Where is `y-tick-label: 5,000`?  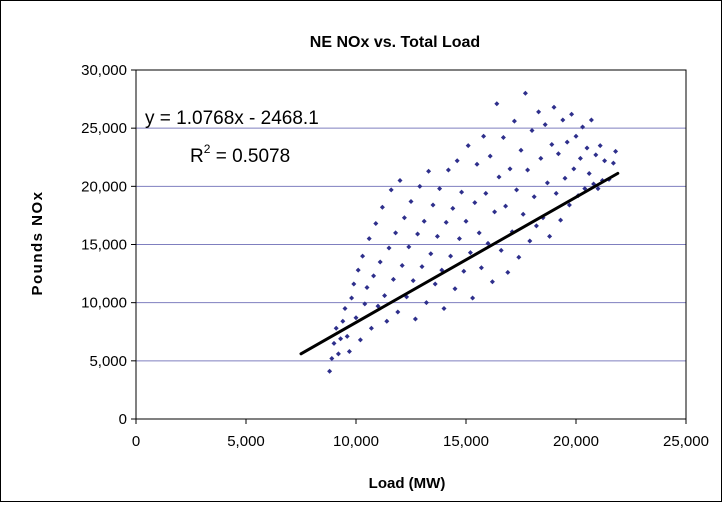
y-tick-label: 5,000 is located at coordinates (108, 361).